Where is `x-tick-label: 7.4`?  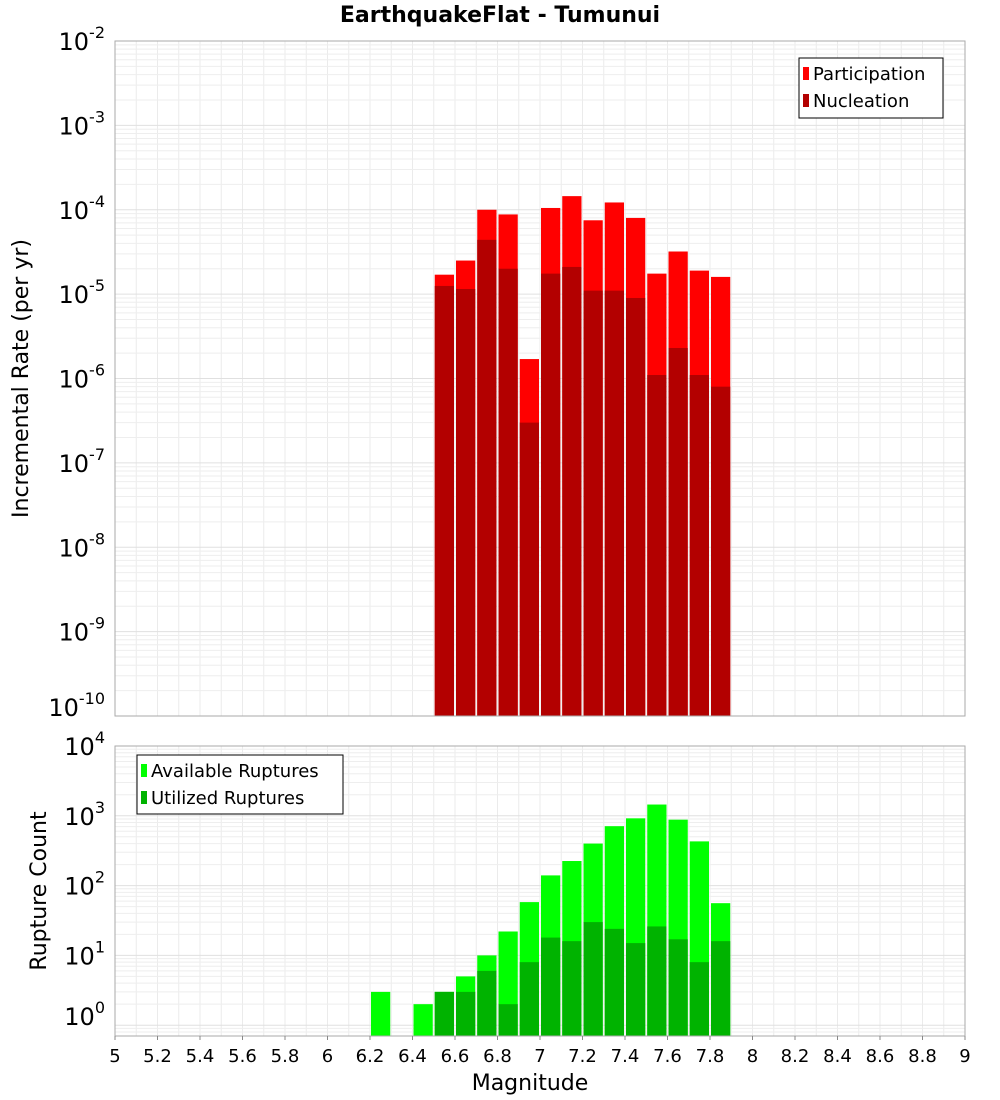 x-tick-label: 7.4 is located at coordinates (625, 1056).